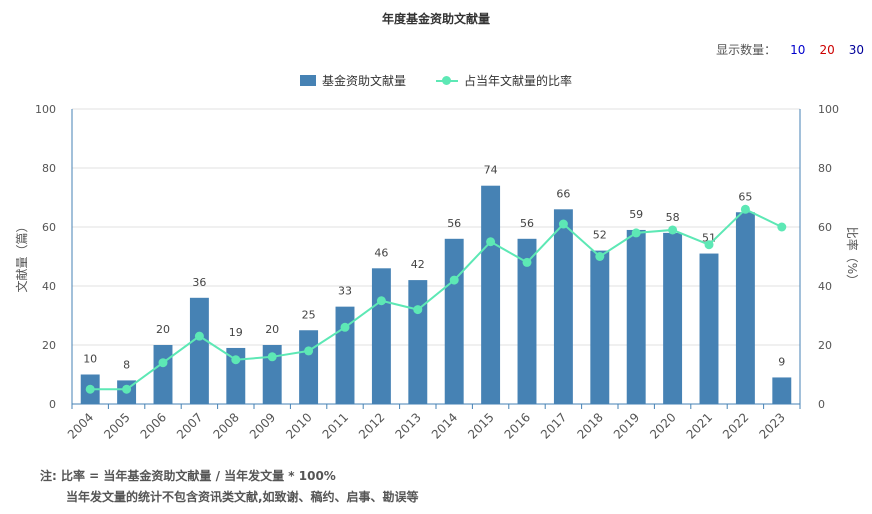  Describe the element at coordinates (746, 50) in the screenshot. I see `display-count-label: 显示数量：` at that location.